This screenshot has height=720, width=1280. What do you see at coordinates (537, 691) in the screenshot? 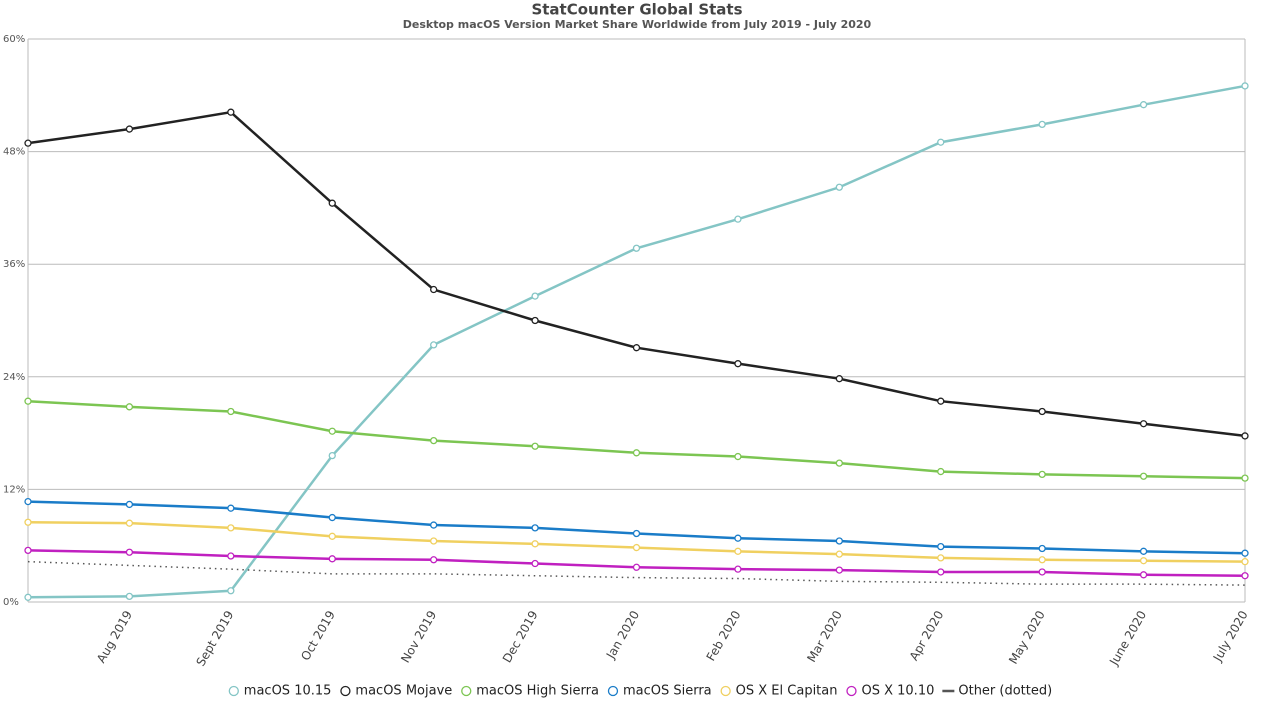
I see `legend-label: macOS High Sierra` at bounding box center [537, 691].